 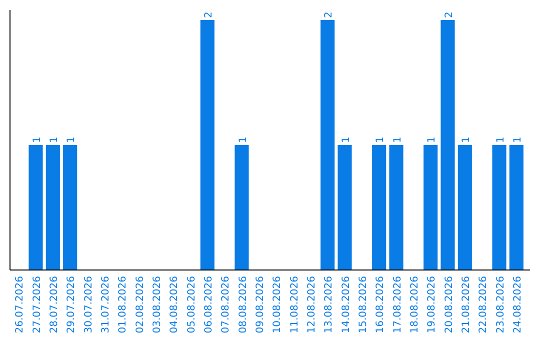 What do you see at coordinates (414, 305) in the screenshot?
I see `x-tick-label: 18.08.2026` at bounding box center [414, 305].